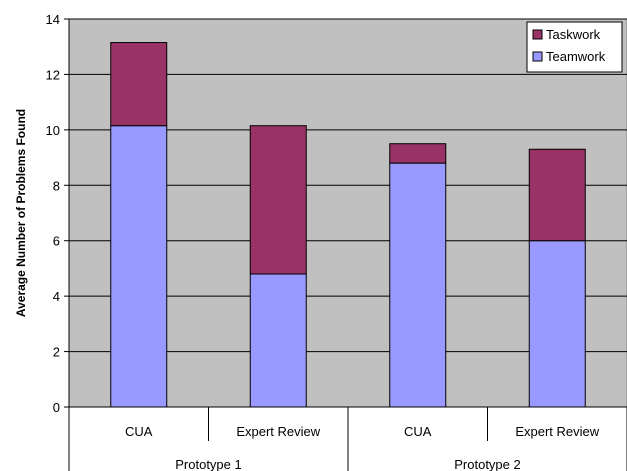  What do you see at coordinates (53, 130) in the screenshot?
I see `y-tick-label: 10` at bounding box center [53, 130].